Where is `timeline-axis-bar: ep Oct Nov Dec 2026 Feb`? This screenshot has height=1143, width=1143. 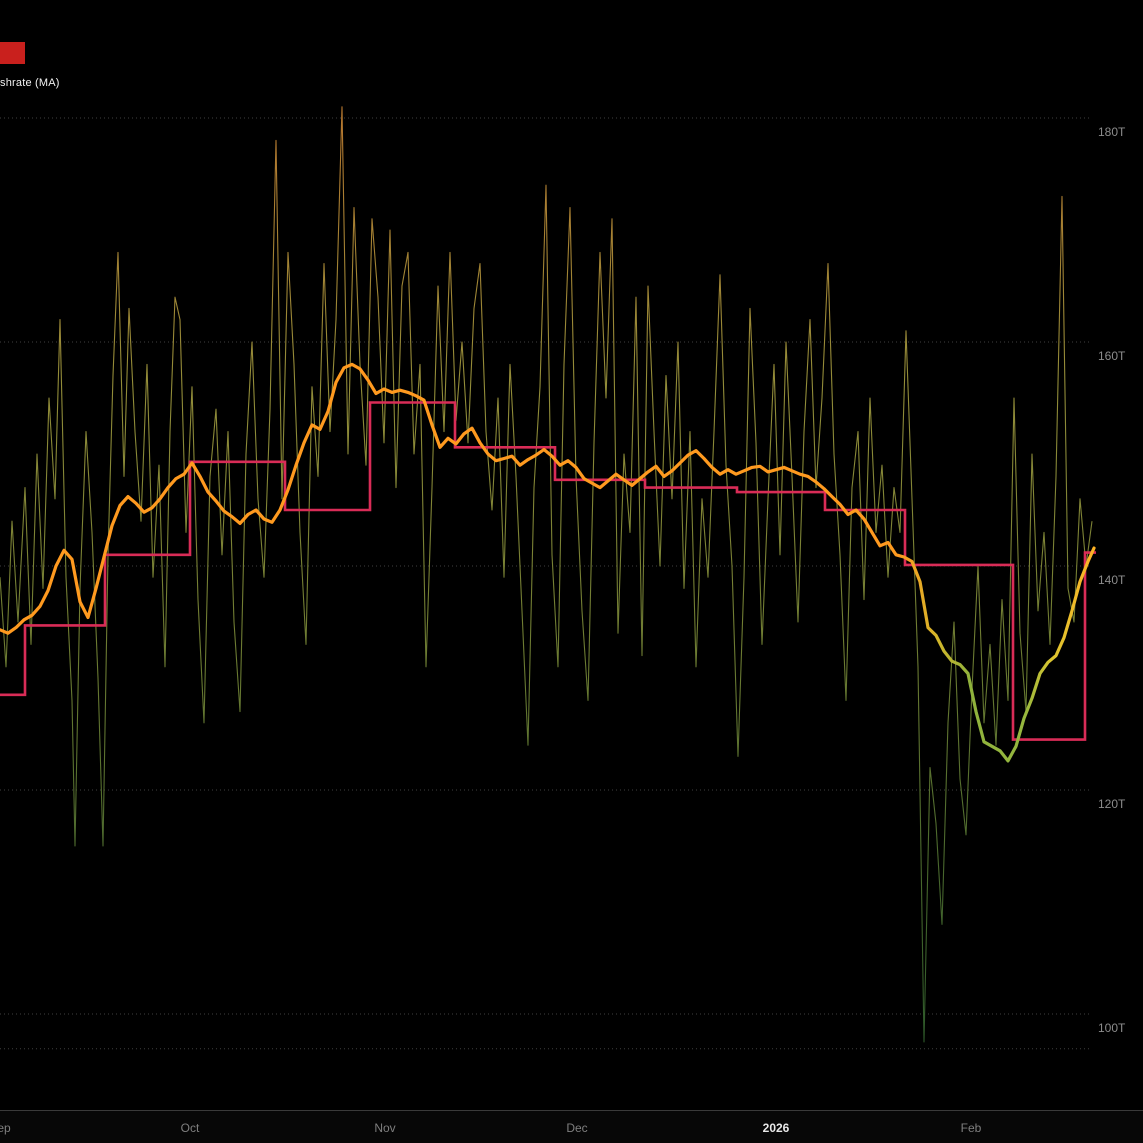 timeline-axis-bar: ep Oct Nov Dec 2026 Feb is located at coordinates (571, 1126).